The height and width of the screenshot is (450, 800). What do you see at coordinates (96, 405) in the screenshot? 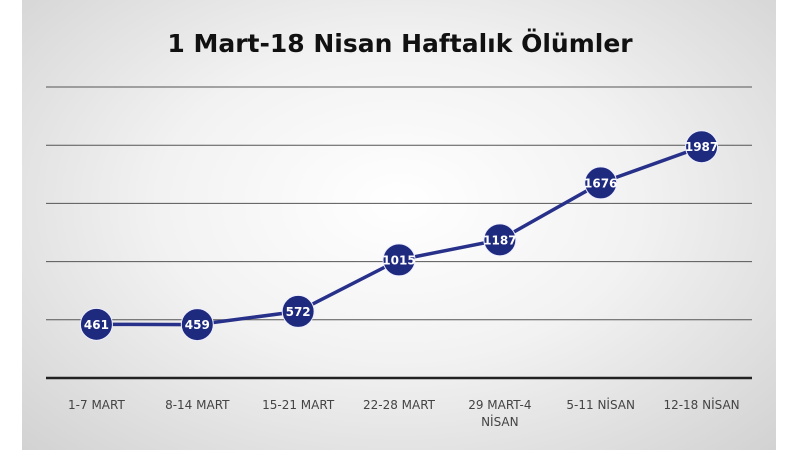
I see `x-tick-label: 1-7 MART` at bounding box center [96, 405].